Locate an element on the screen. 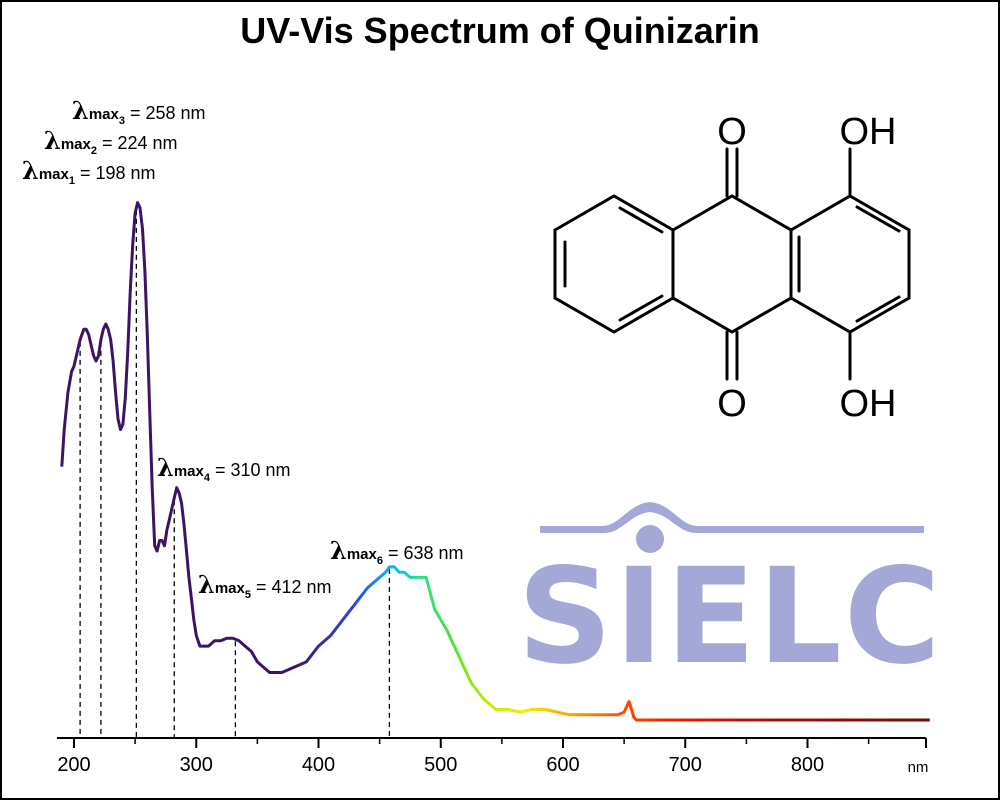 This screenshot has height=800, width=1000. peak-annotation-label: λmax4 = 310 nm is located at coordinates (224, 468).